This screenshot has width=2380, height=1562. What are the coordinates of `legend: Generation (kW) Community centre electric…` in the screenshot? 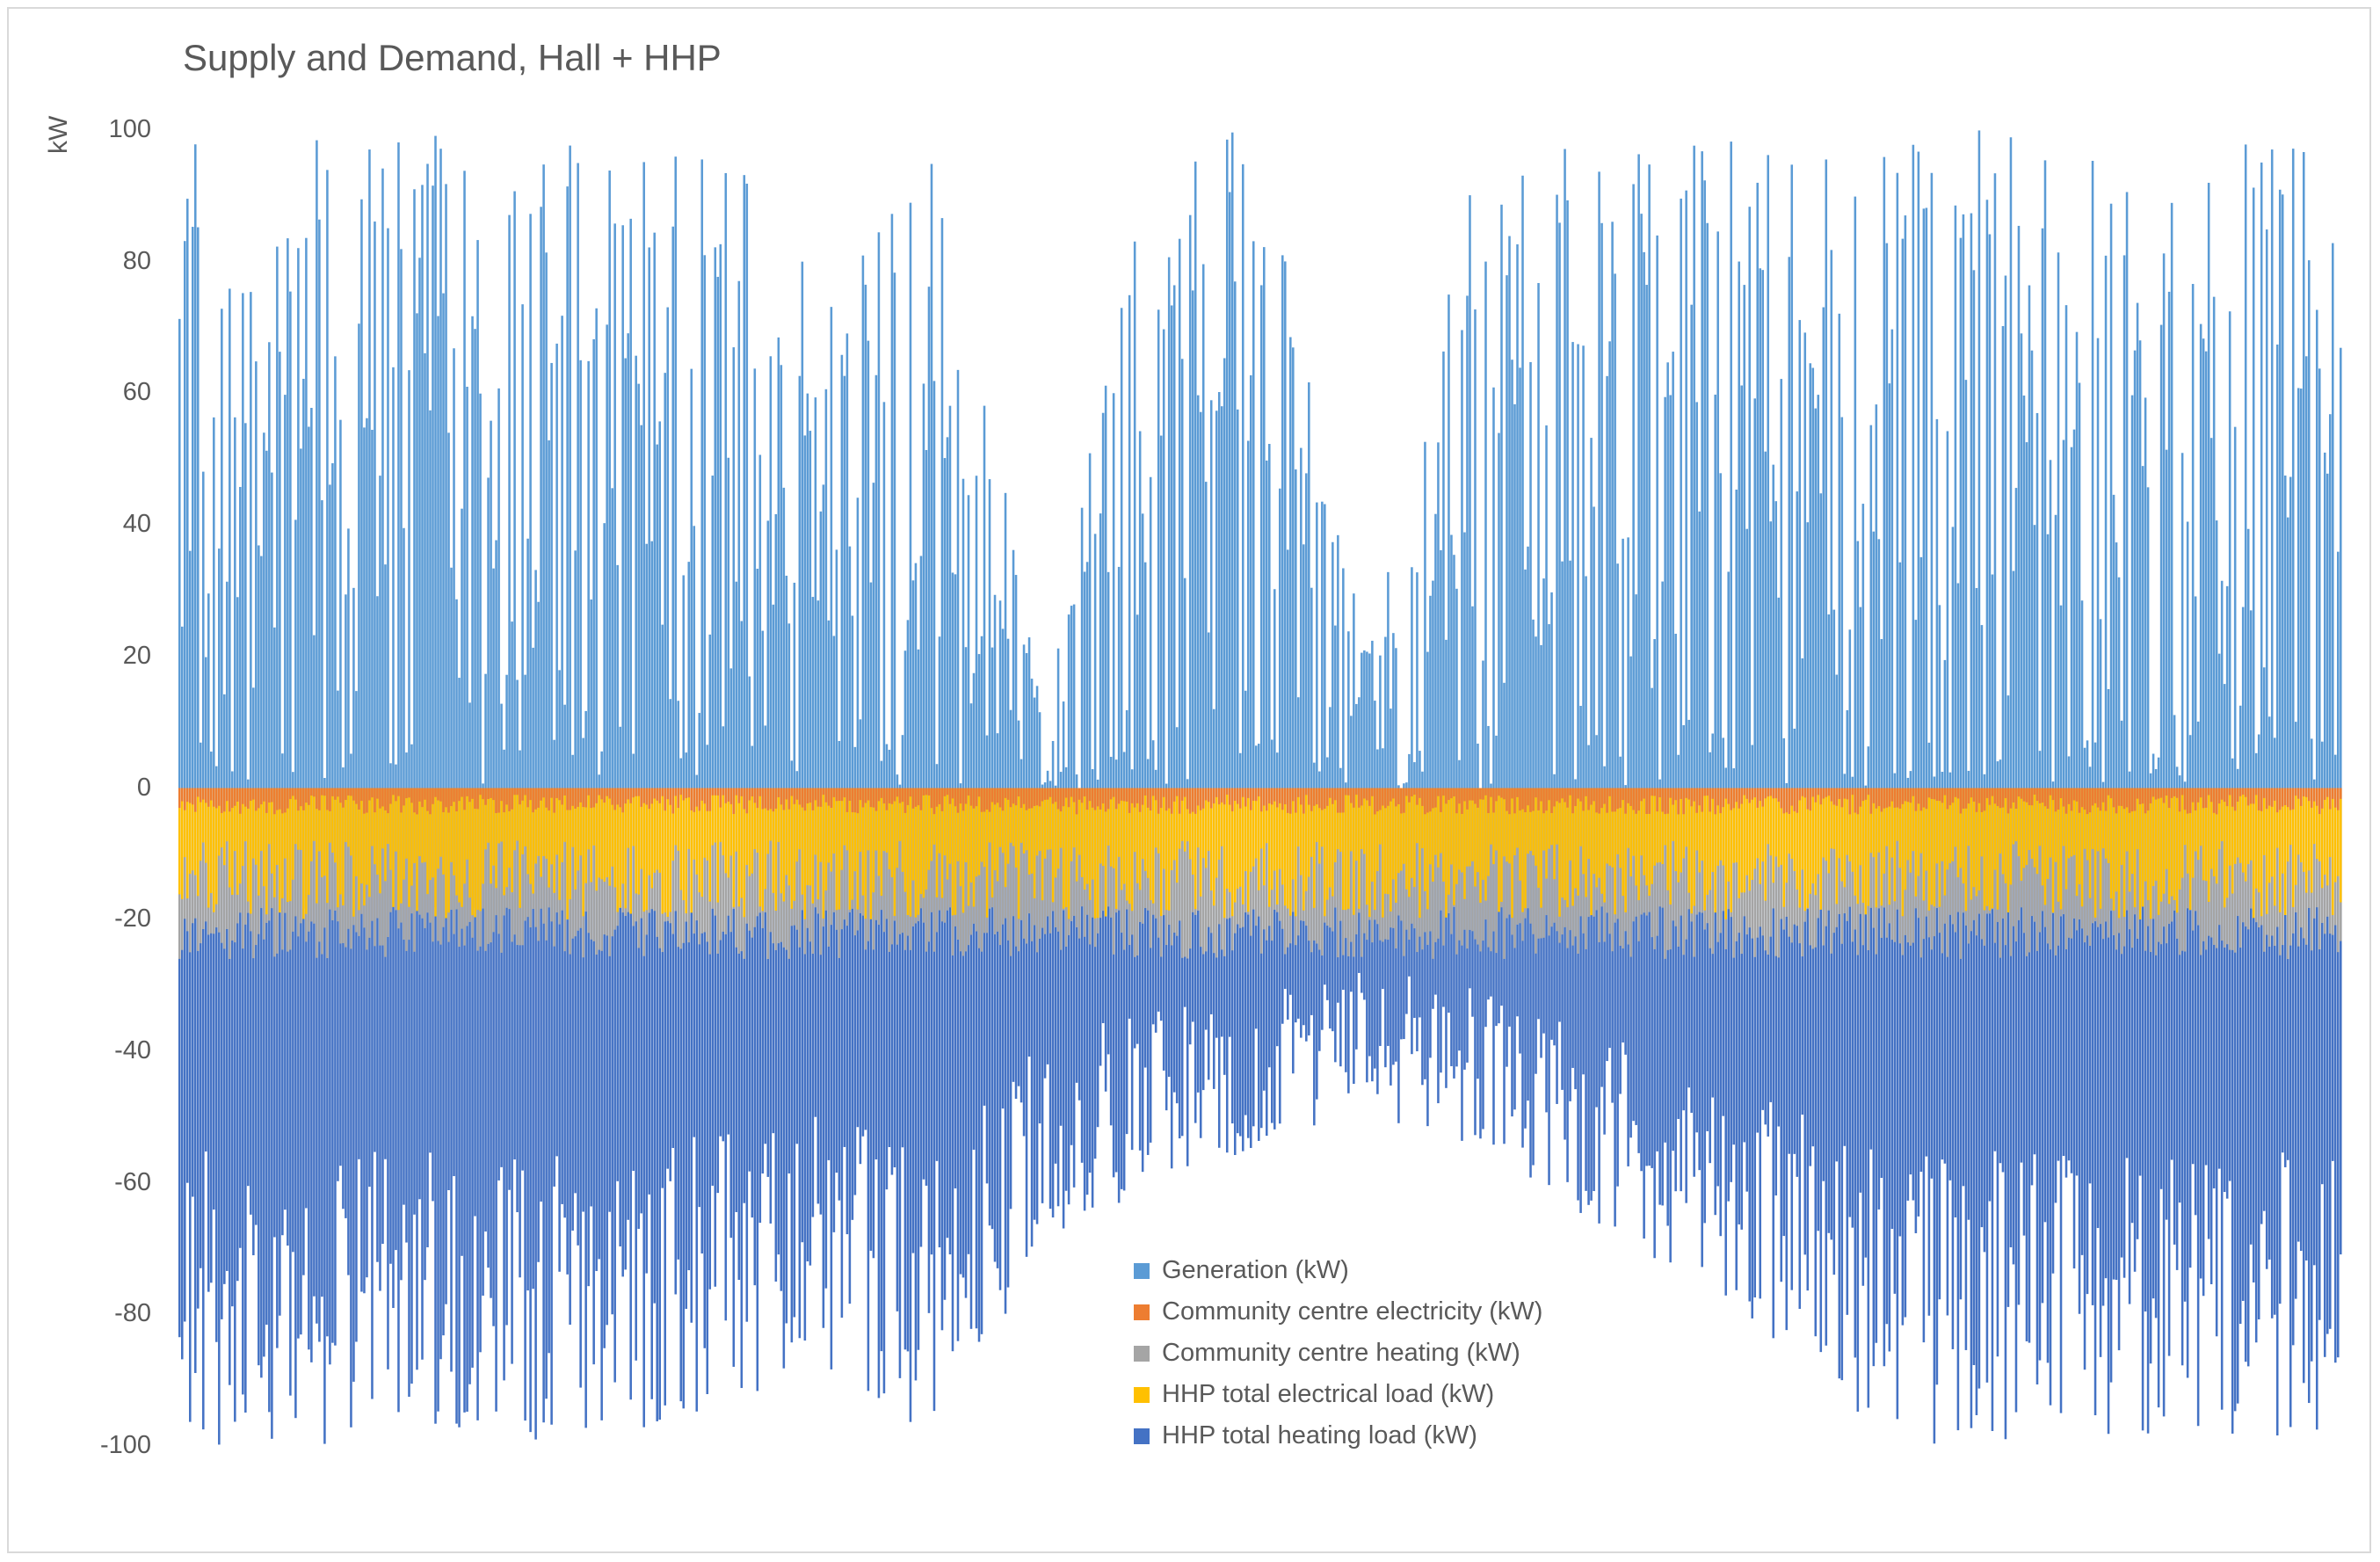 It's located at (1338, 1353).